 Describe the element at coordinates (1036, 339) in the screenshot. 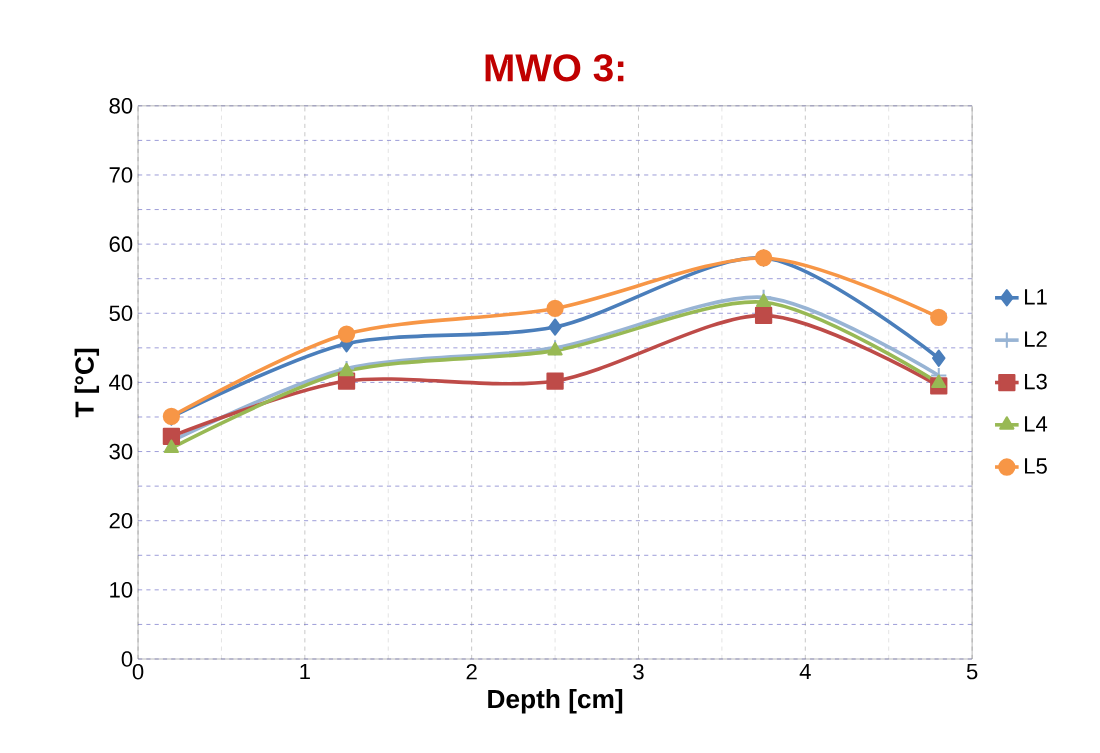

I see `legend-label: L2` at that location.